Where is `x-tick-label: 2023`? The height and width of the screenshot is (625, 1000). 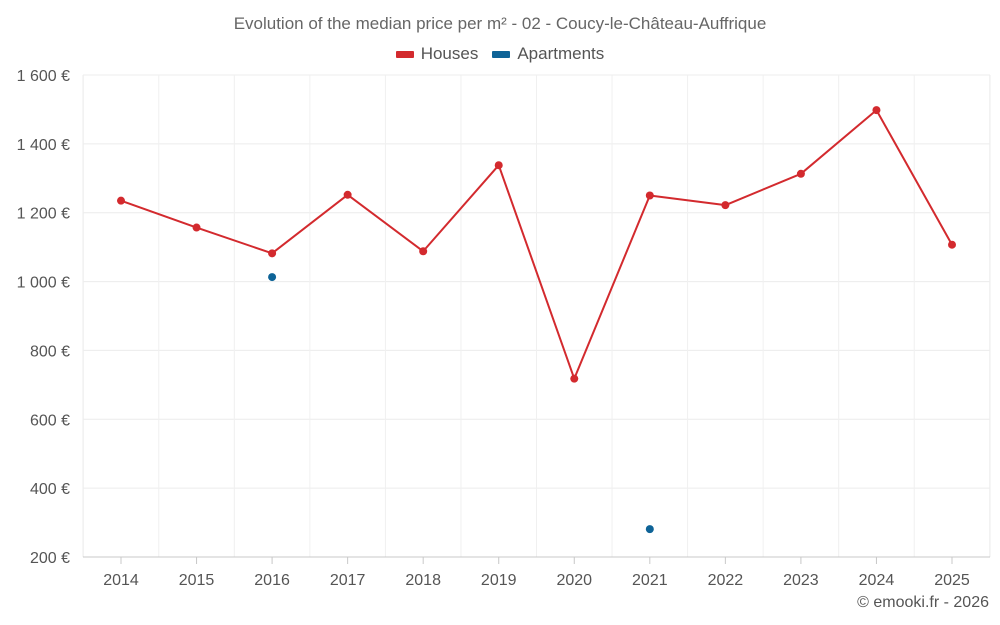
x-tick-label: 2023 is located at coordinates (801, 580).